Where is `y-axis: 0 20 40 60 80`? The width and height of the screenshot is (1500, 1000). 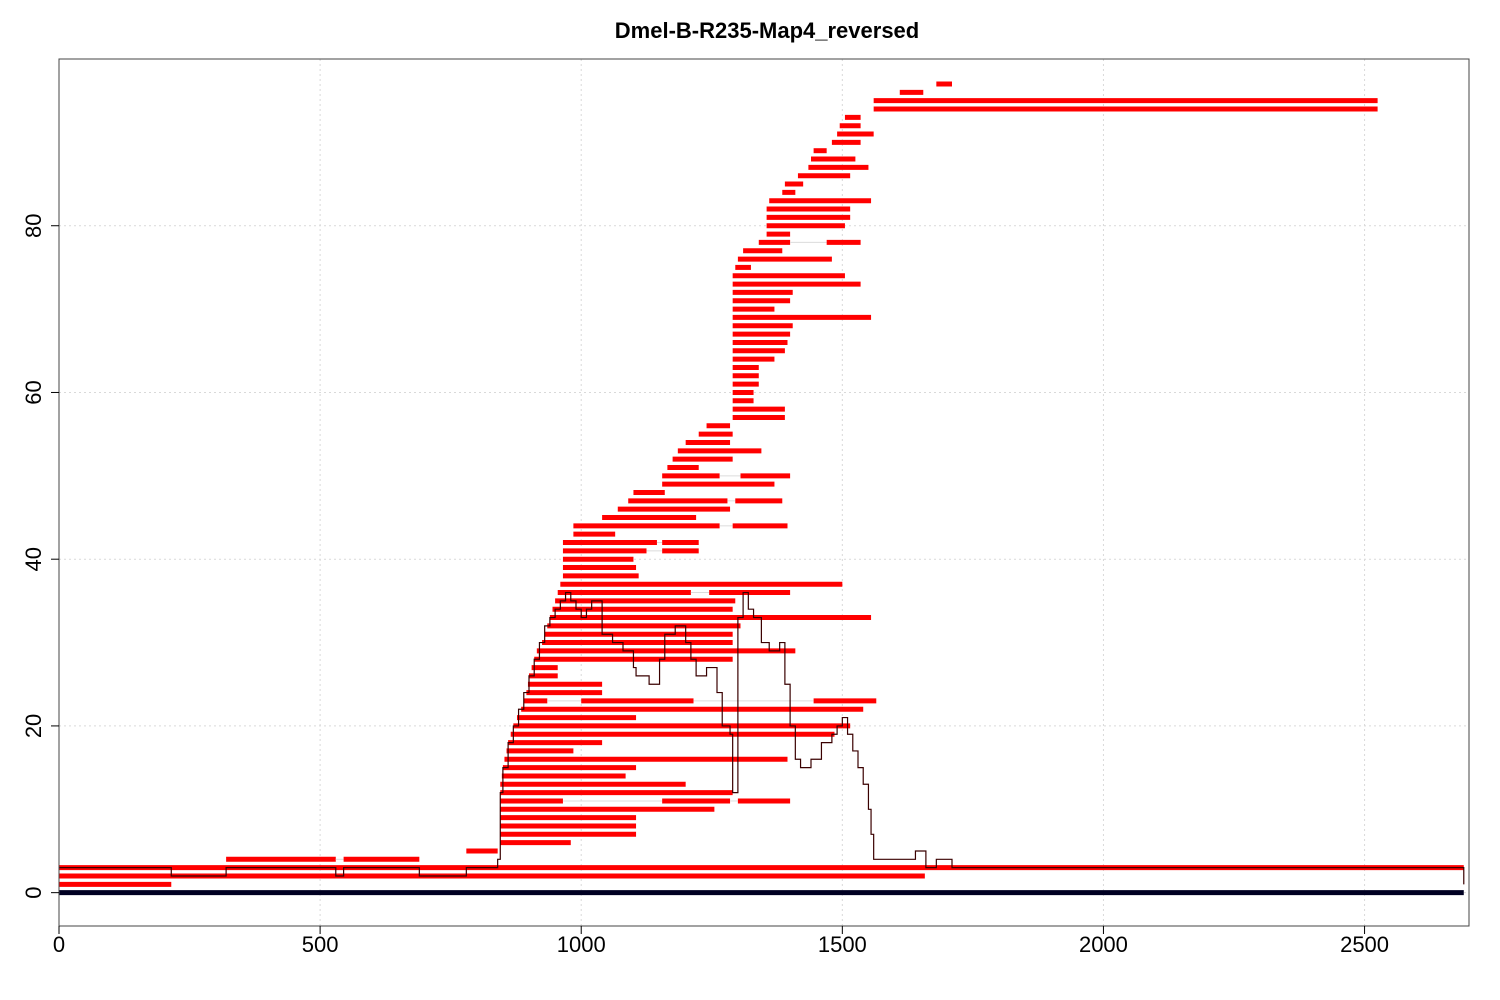 y-axis: 0 20 40 60 80 is located at coordinates (40, 556).